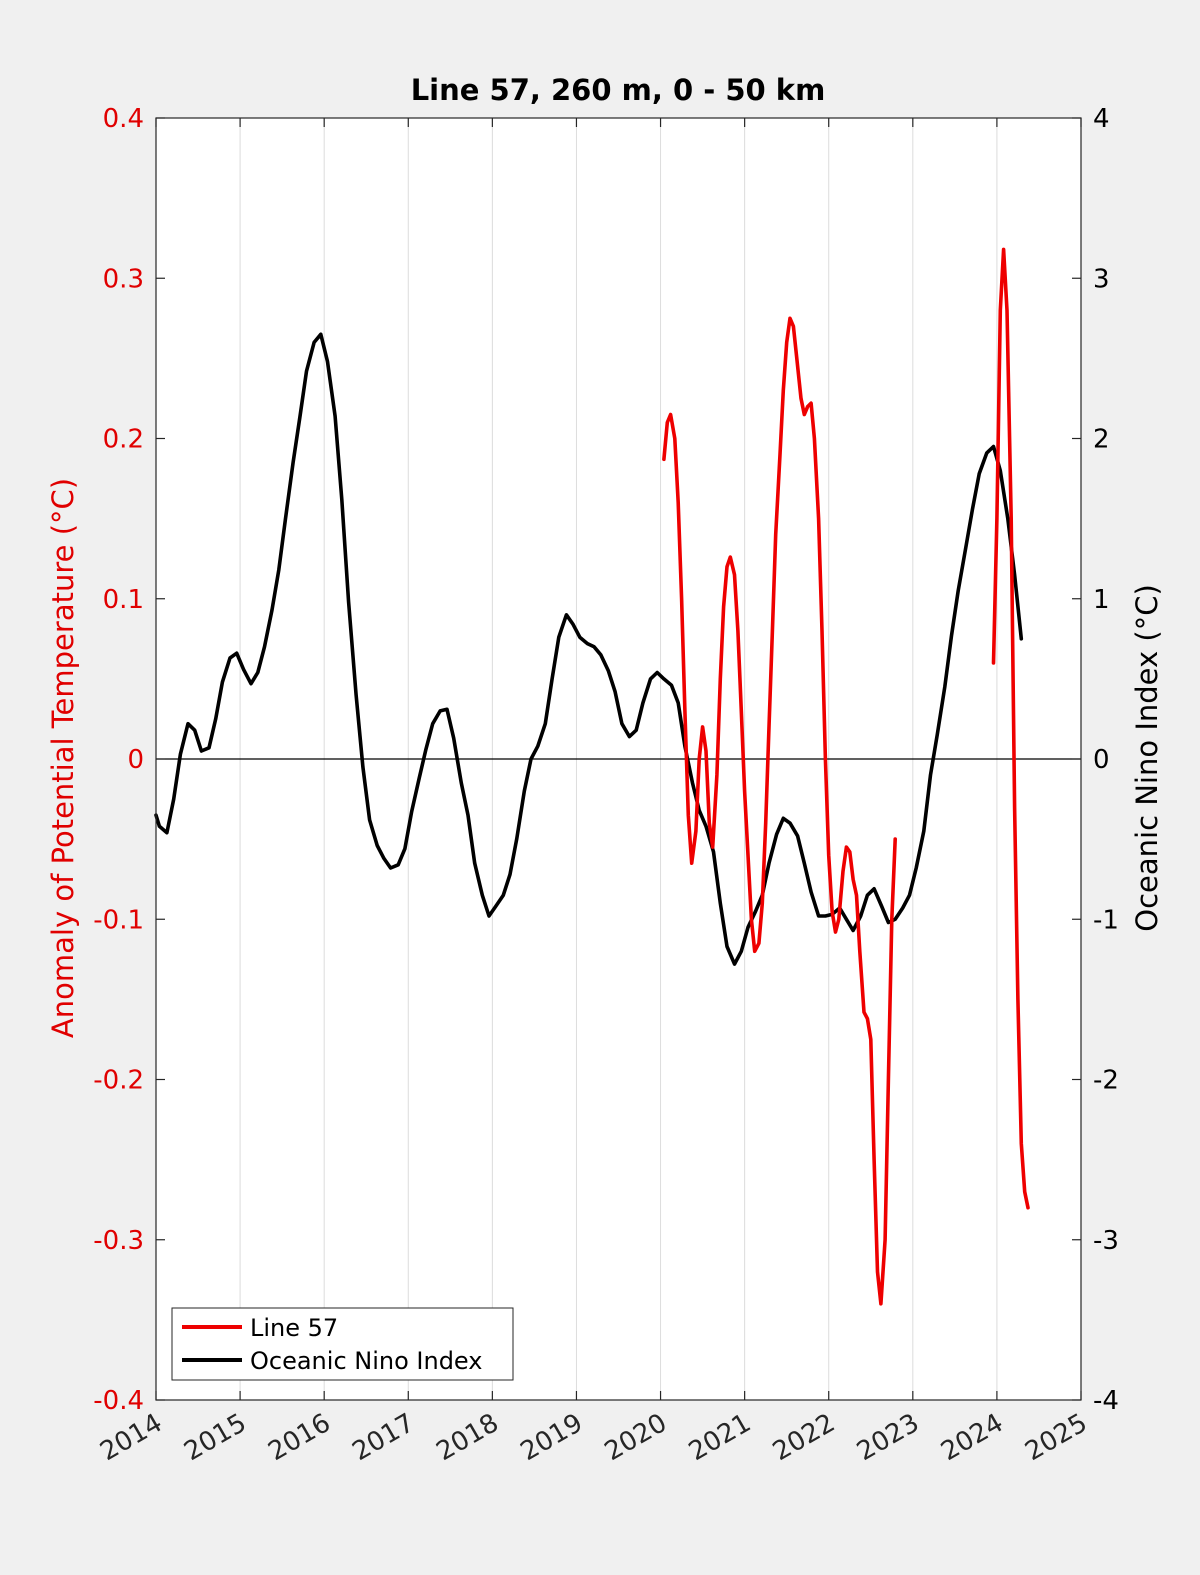 This screenshot has height=1575, width=1200. Describe the element at coordinates (123, 279) in the screenshot. I see `y-tick-label-left: 0.3` at that location.